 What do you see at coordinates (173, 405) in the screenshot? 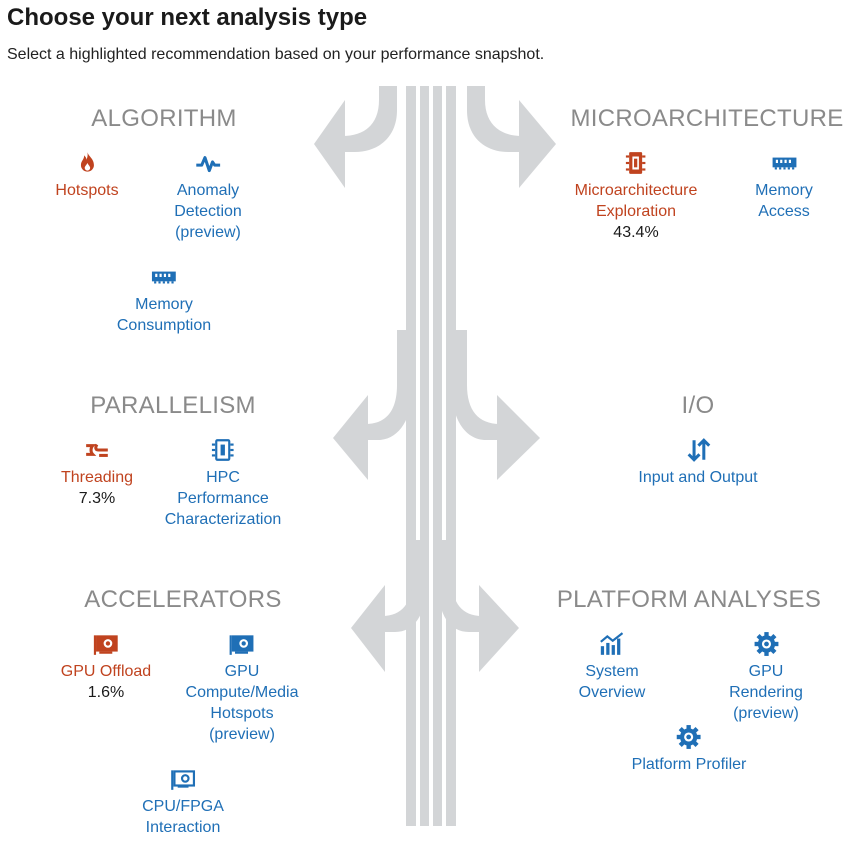
I see `section-title-parallelism: PARALLELISM` at bounding box center [173, 405].